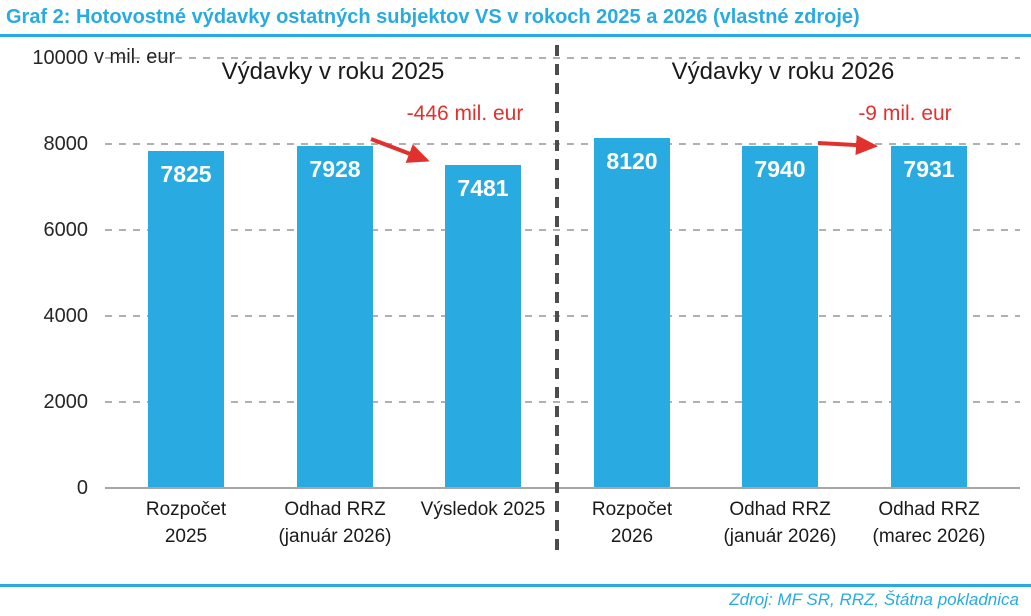 The width and height of the screenshot is (1031, 616). I want to click on bar-value-label: 8120, so click(632, 161).